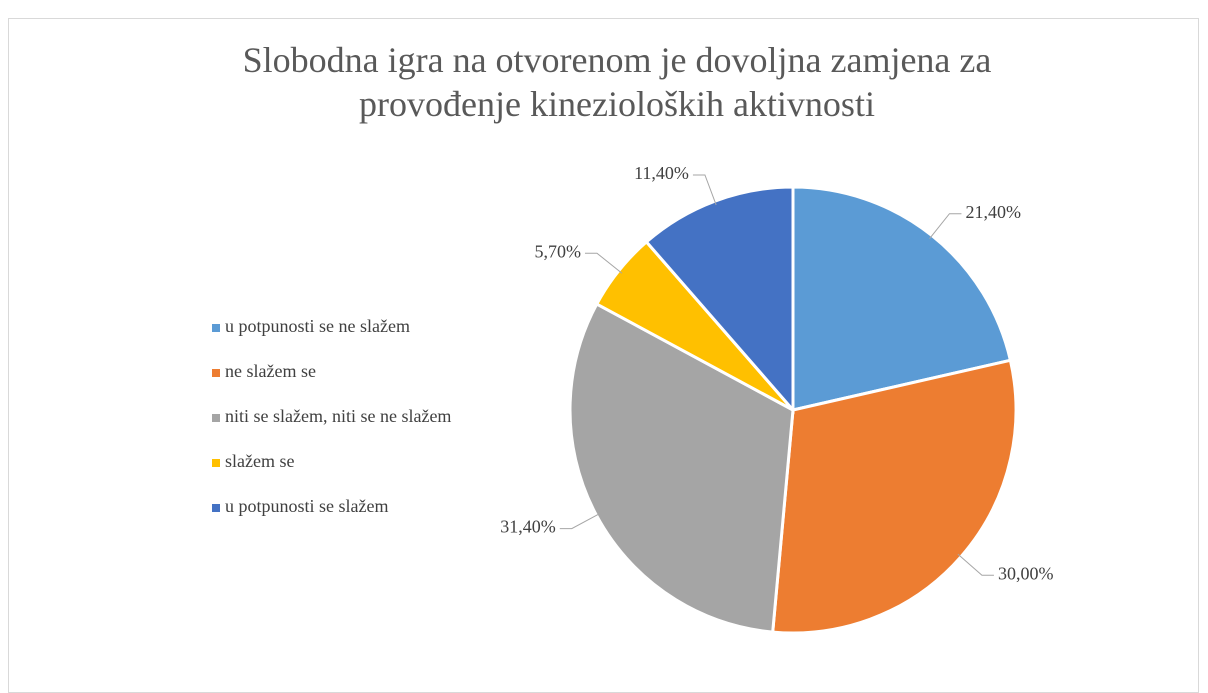 Image resolution: width=1208 pixels, height=693 pixels. Describe the element at coordinates (338, 416) in the screenshot. I see `legend-label: niti se slažem, niti se ne slažem` at that location.